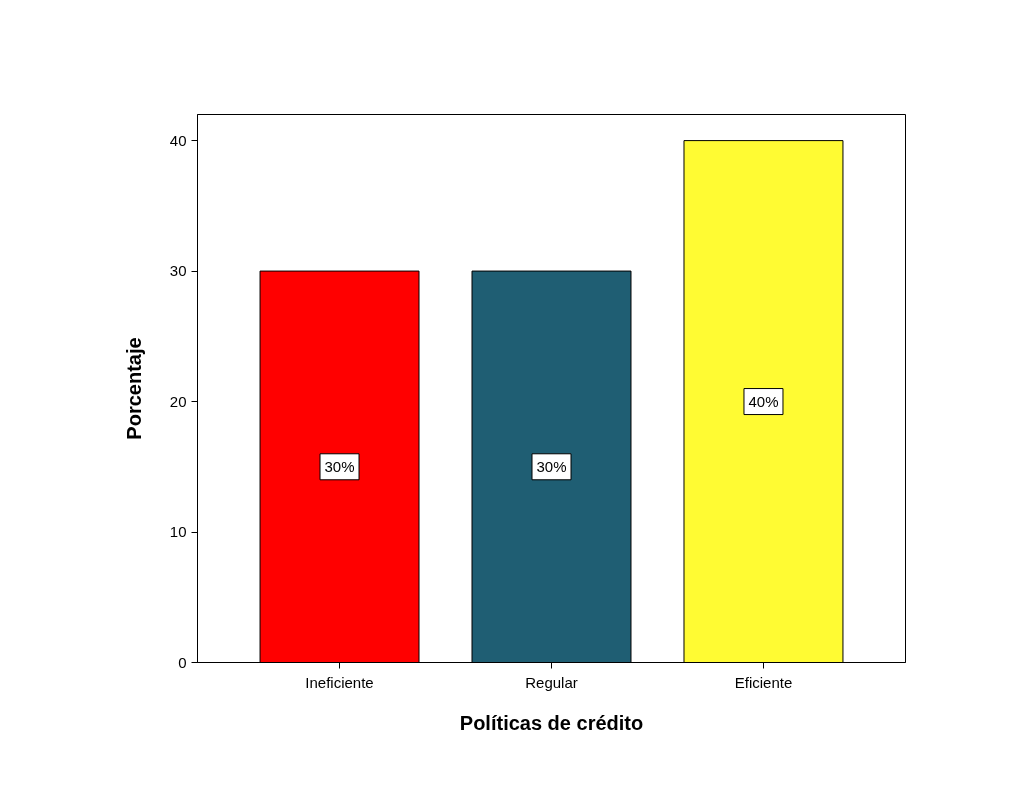 This screenshot has width=1023, height=811. What do you see at coordinates (182, 662) in the screenshot?
I see `y-tick-label: 0` at bounding box center [182, 662].